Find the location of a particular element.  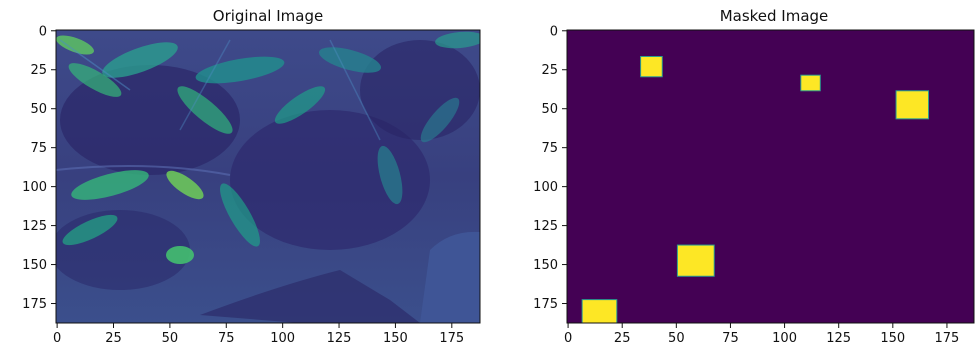

masked-image-x-tick-label: 100 is located at coordinates (784, 338).